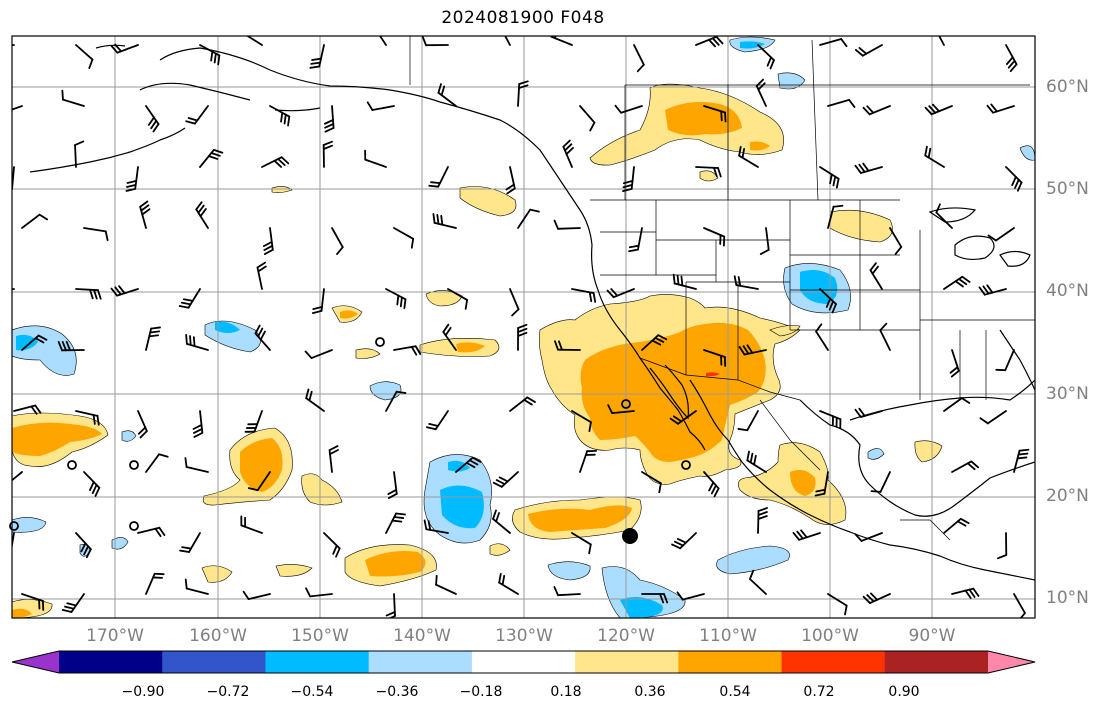 This screenshot has width=1105, height=712. I want to click on lat-label-50n: 50°N, so click(1067, 189).